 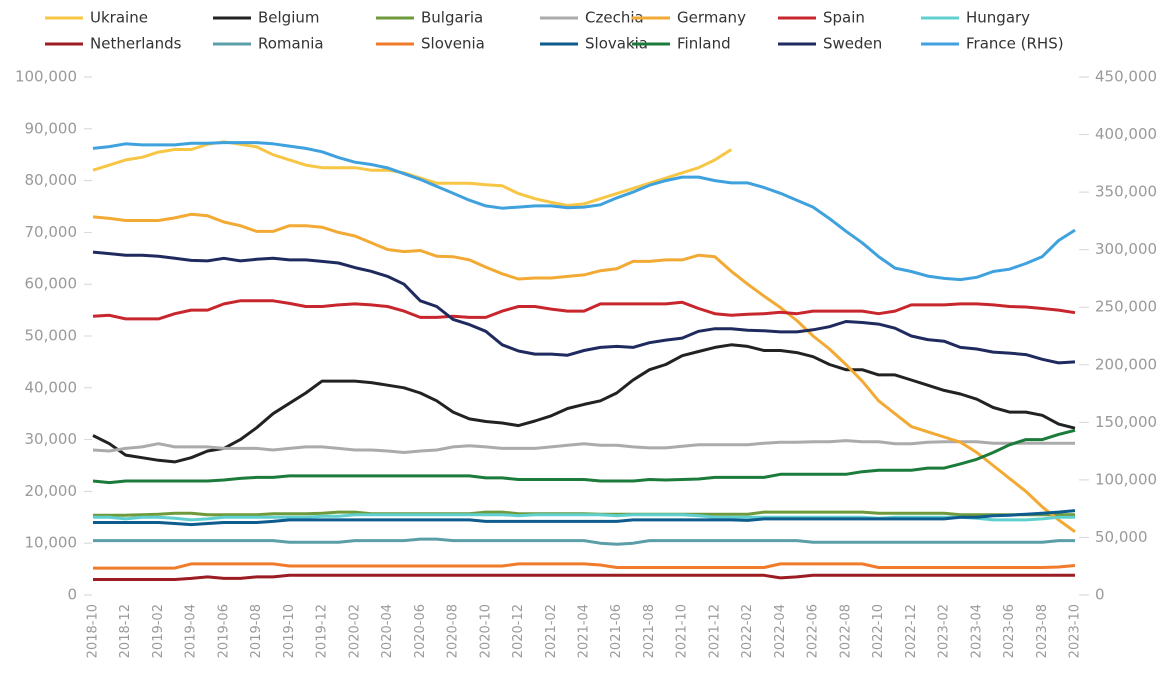 I want to click on x-tick-label: 2020-12, so click(x=518, y=631).